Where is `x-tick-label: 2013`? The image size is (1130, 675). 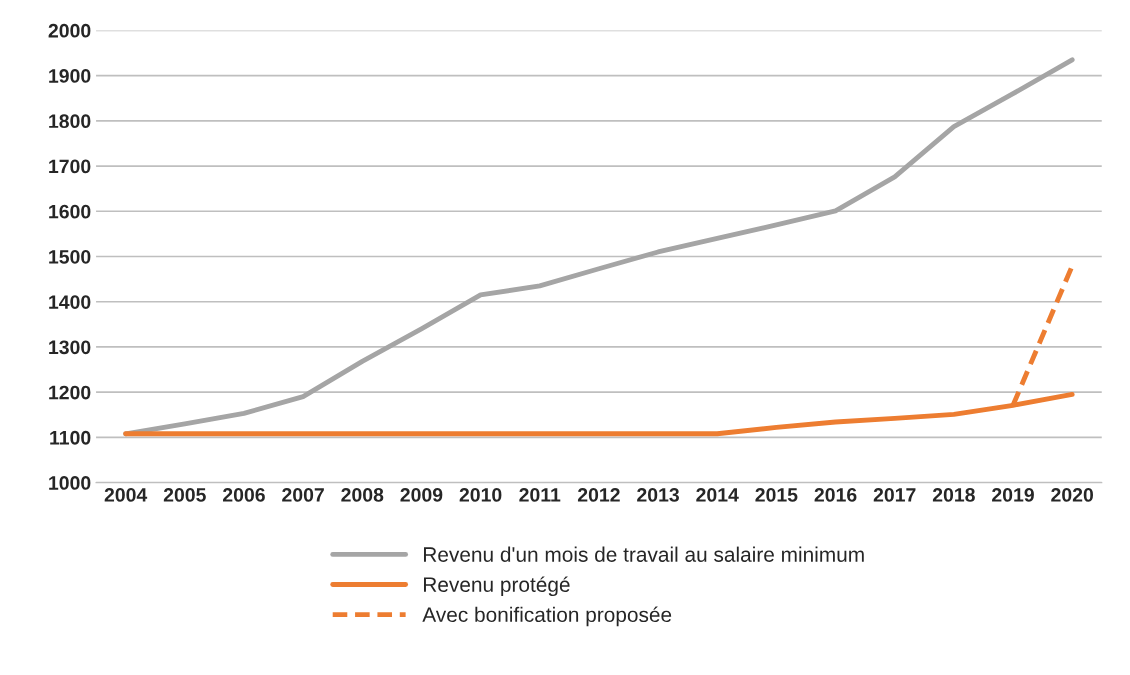
x-tick-label: 2013 is located at coordinates (658, 495).